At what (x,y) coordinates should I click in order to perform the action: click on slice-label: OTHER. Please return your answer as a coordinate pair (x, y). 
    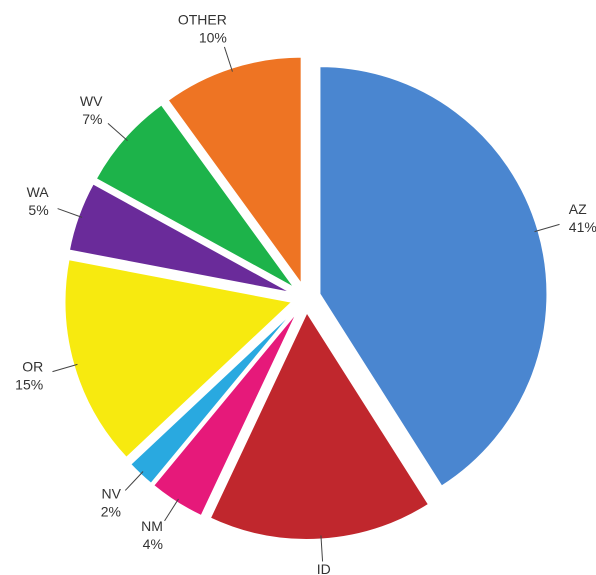
    Looking at the image, I should click on (202, 20).